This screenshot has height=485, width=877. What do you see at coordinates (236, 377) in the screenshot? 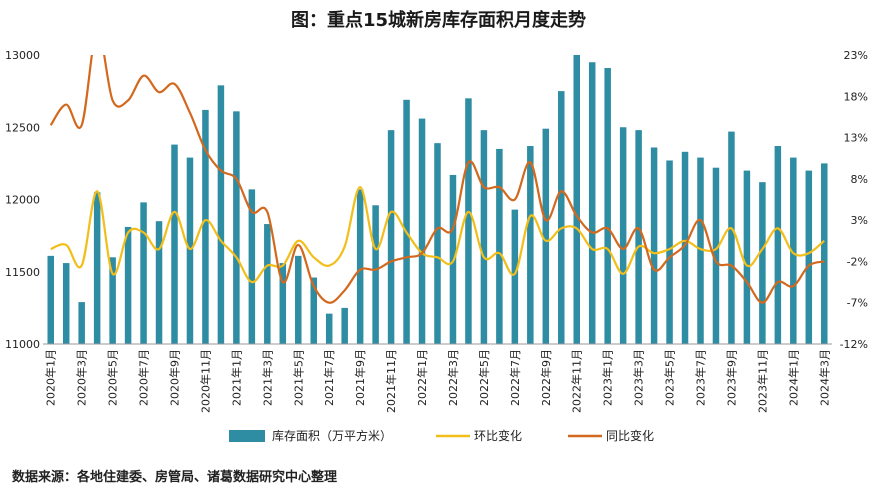
I see `x-tick-label-6: 2021年1月` at bounding box center [236, 377].